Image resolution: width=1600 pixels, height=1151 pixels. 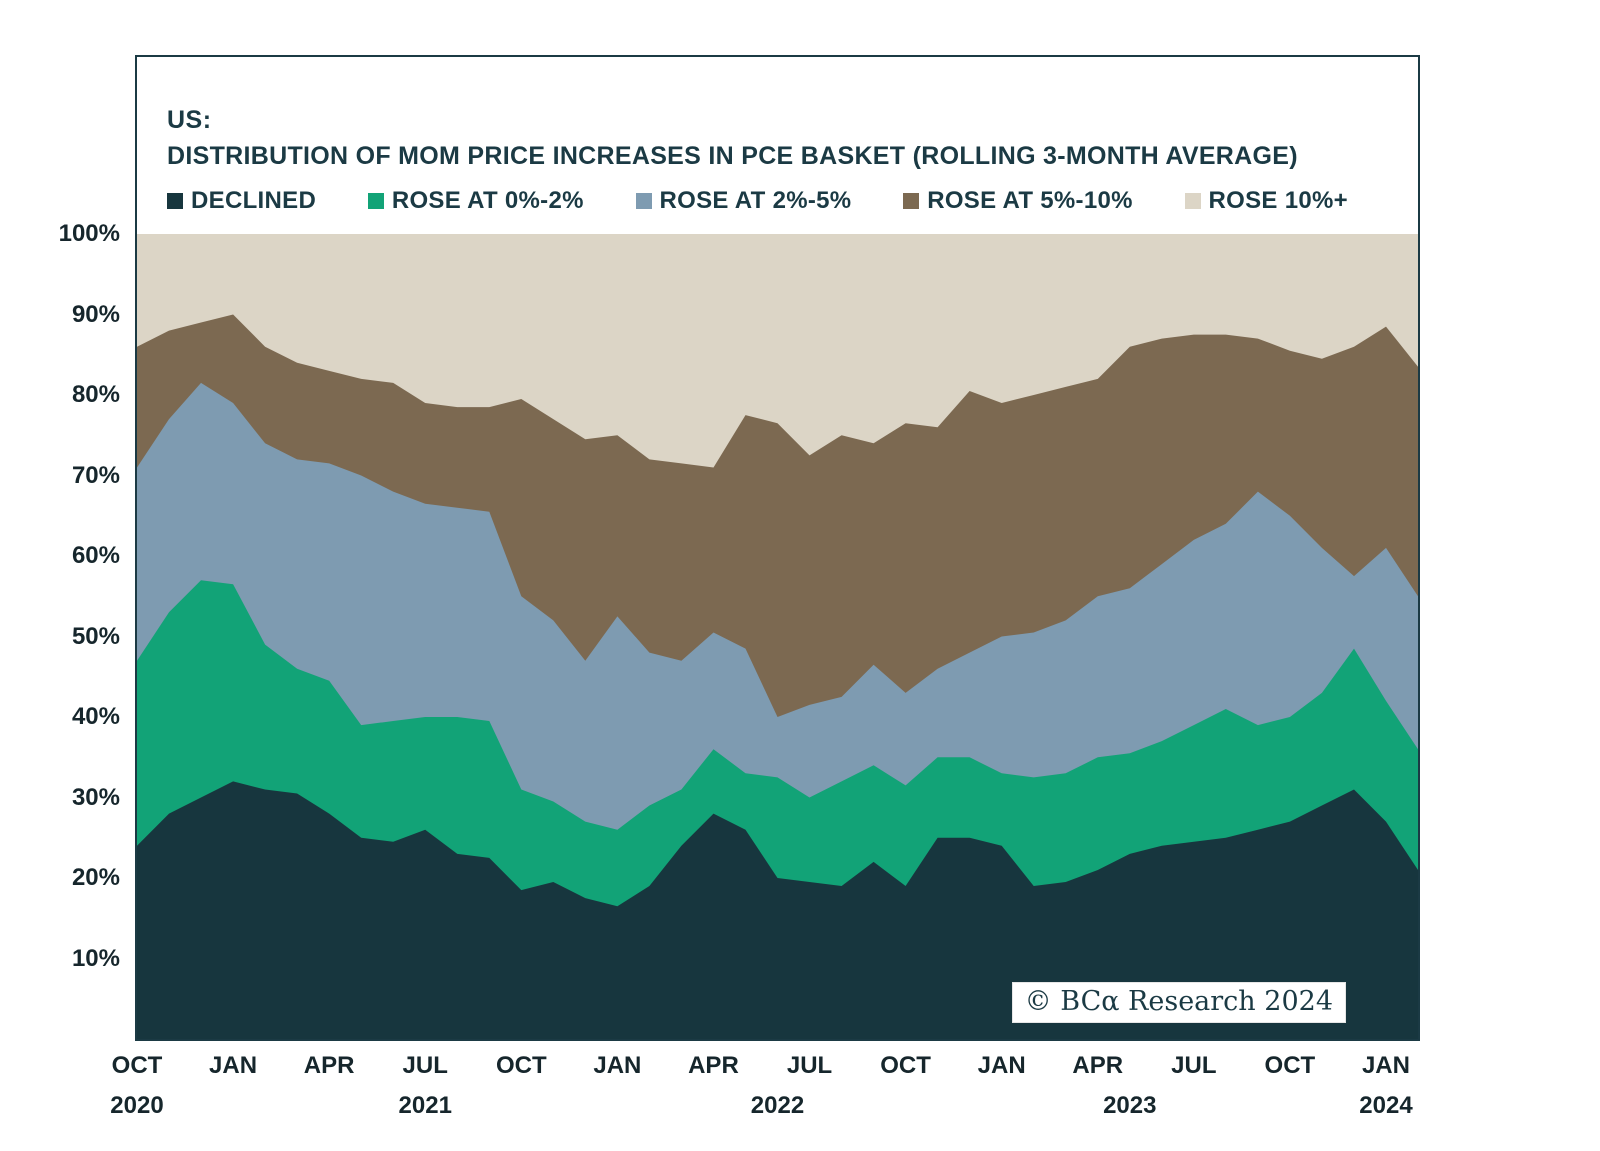 I want to click on legend-item-rose-at-5-10: ROSE AT 5%-10%, so click(x=1018, y=201).